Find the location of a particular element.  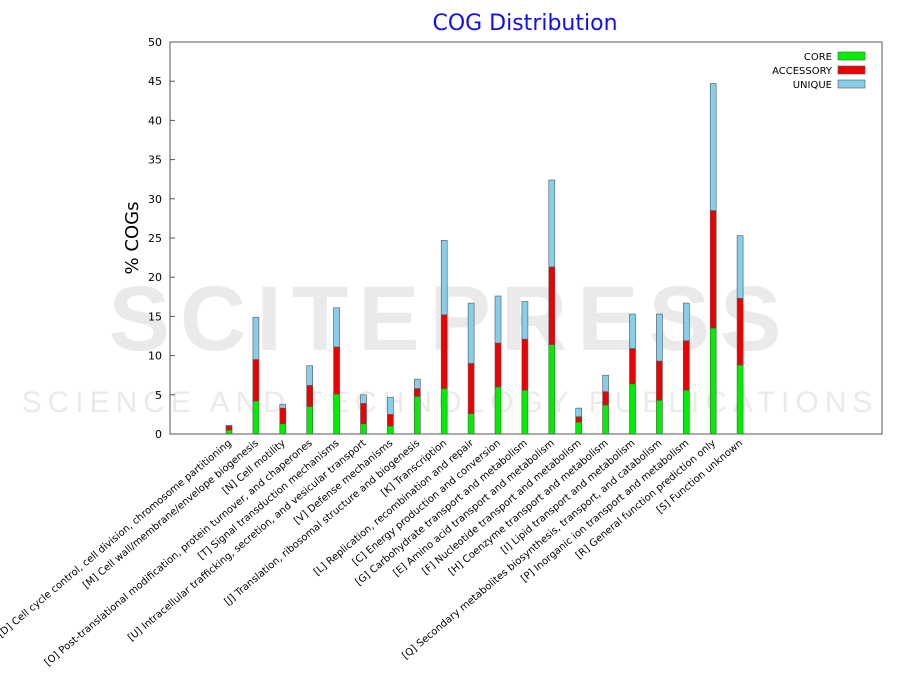

y-tick-label: 15 is located at coordinates (155, 316).